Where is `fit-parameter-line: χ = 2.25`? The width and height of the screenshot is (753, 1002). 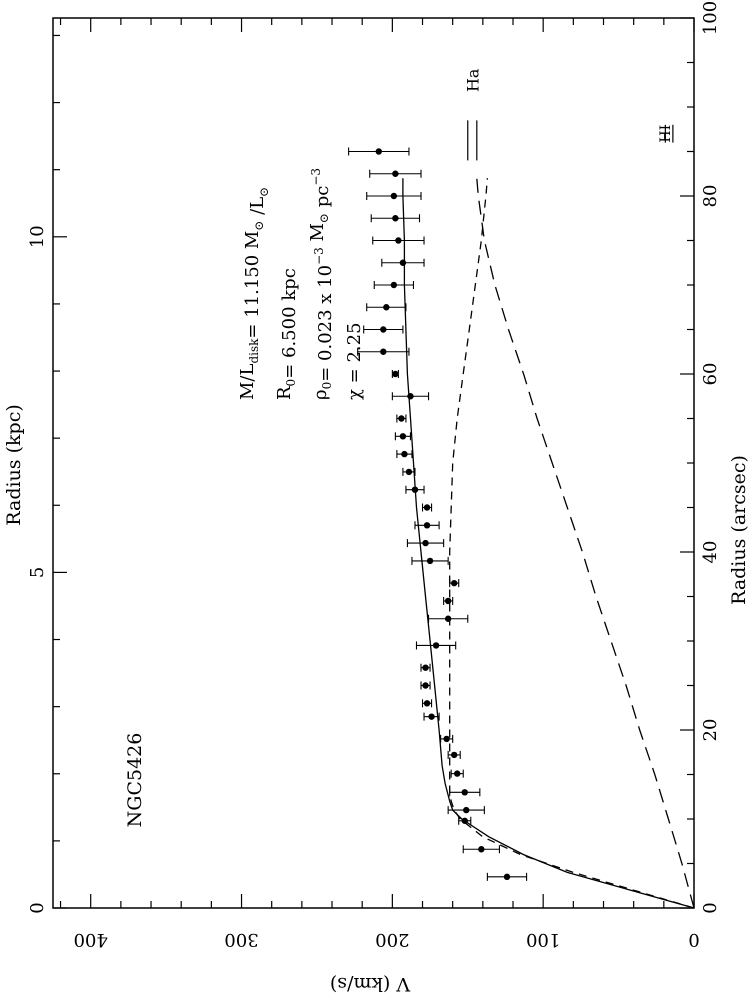
fit-parameter-line: χ = 2.25 is located at coordinates (354, 361).